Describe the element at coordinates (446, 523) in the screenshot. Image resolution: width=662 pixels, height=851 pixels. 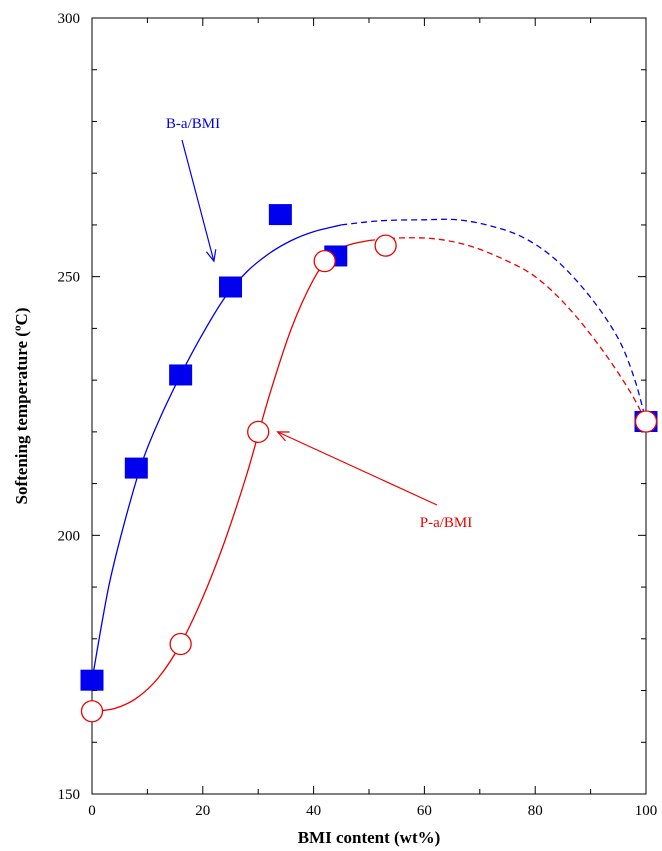
I see `annotation-label: P-a/BMI` at that location.